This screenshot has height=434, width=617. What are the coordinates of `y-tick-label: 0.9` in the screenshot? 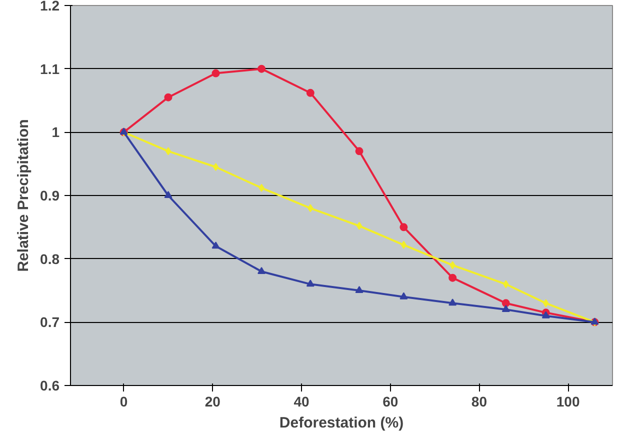 It's located at (50, 196).